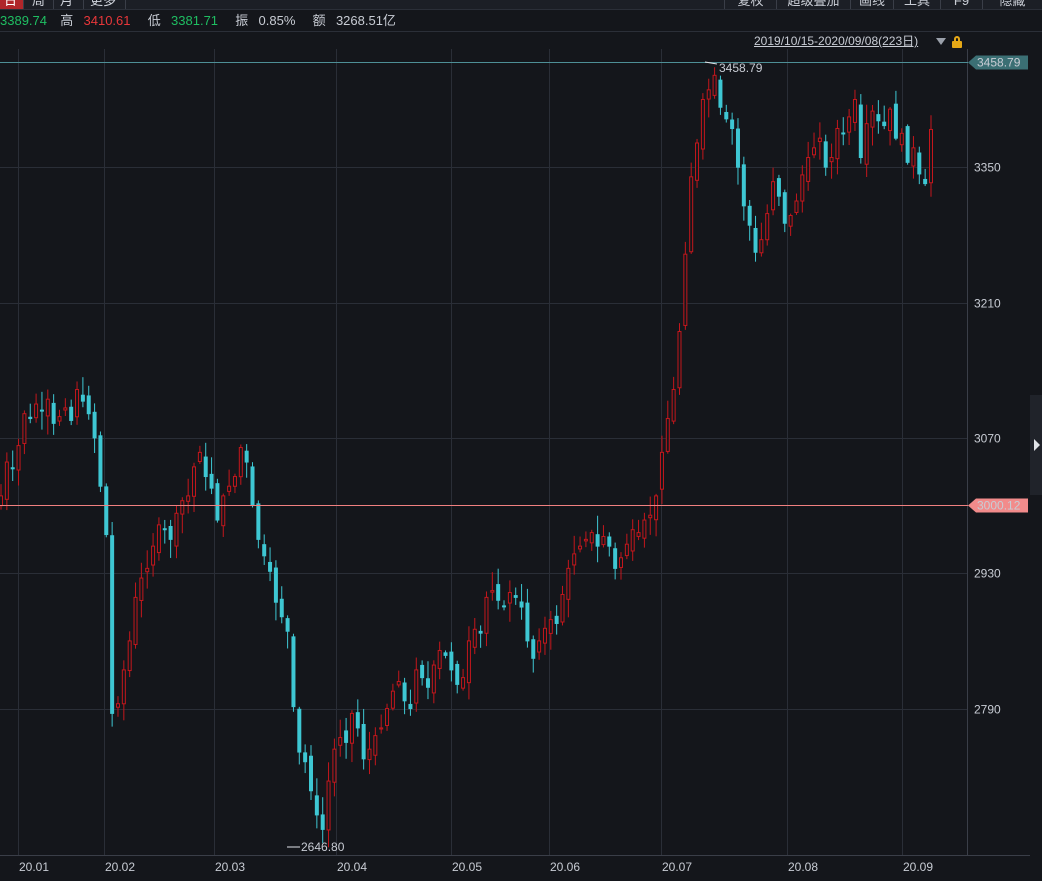 The image size is (1042, 881). What do you see at coordinates (836, 41) in the screenshot?
I see `date-range-selector: 2019/10/15-2020/09/08(223日)` at bounding box center [836, 41].